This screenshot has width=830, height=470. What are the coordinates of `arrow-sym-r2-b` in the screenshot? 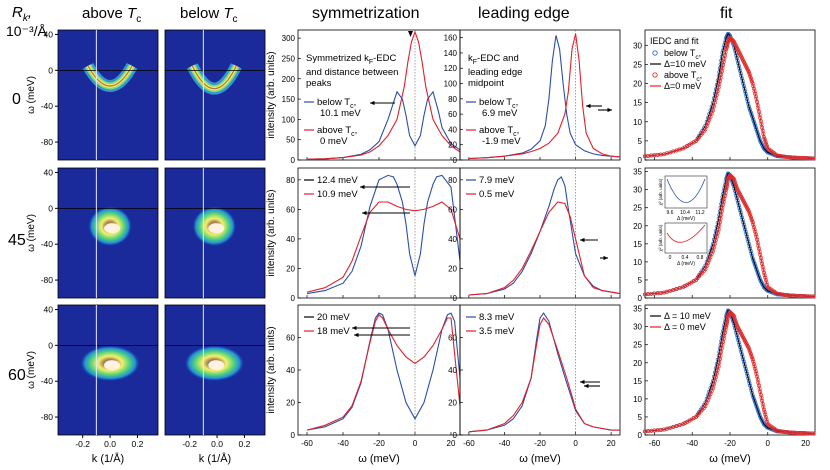 It's located at (382, 335).